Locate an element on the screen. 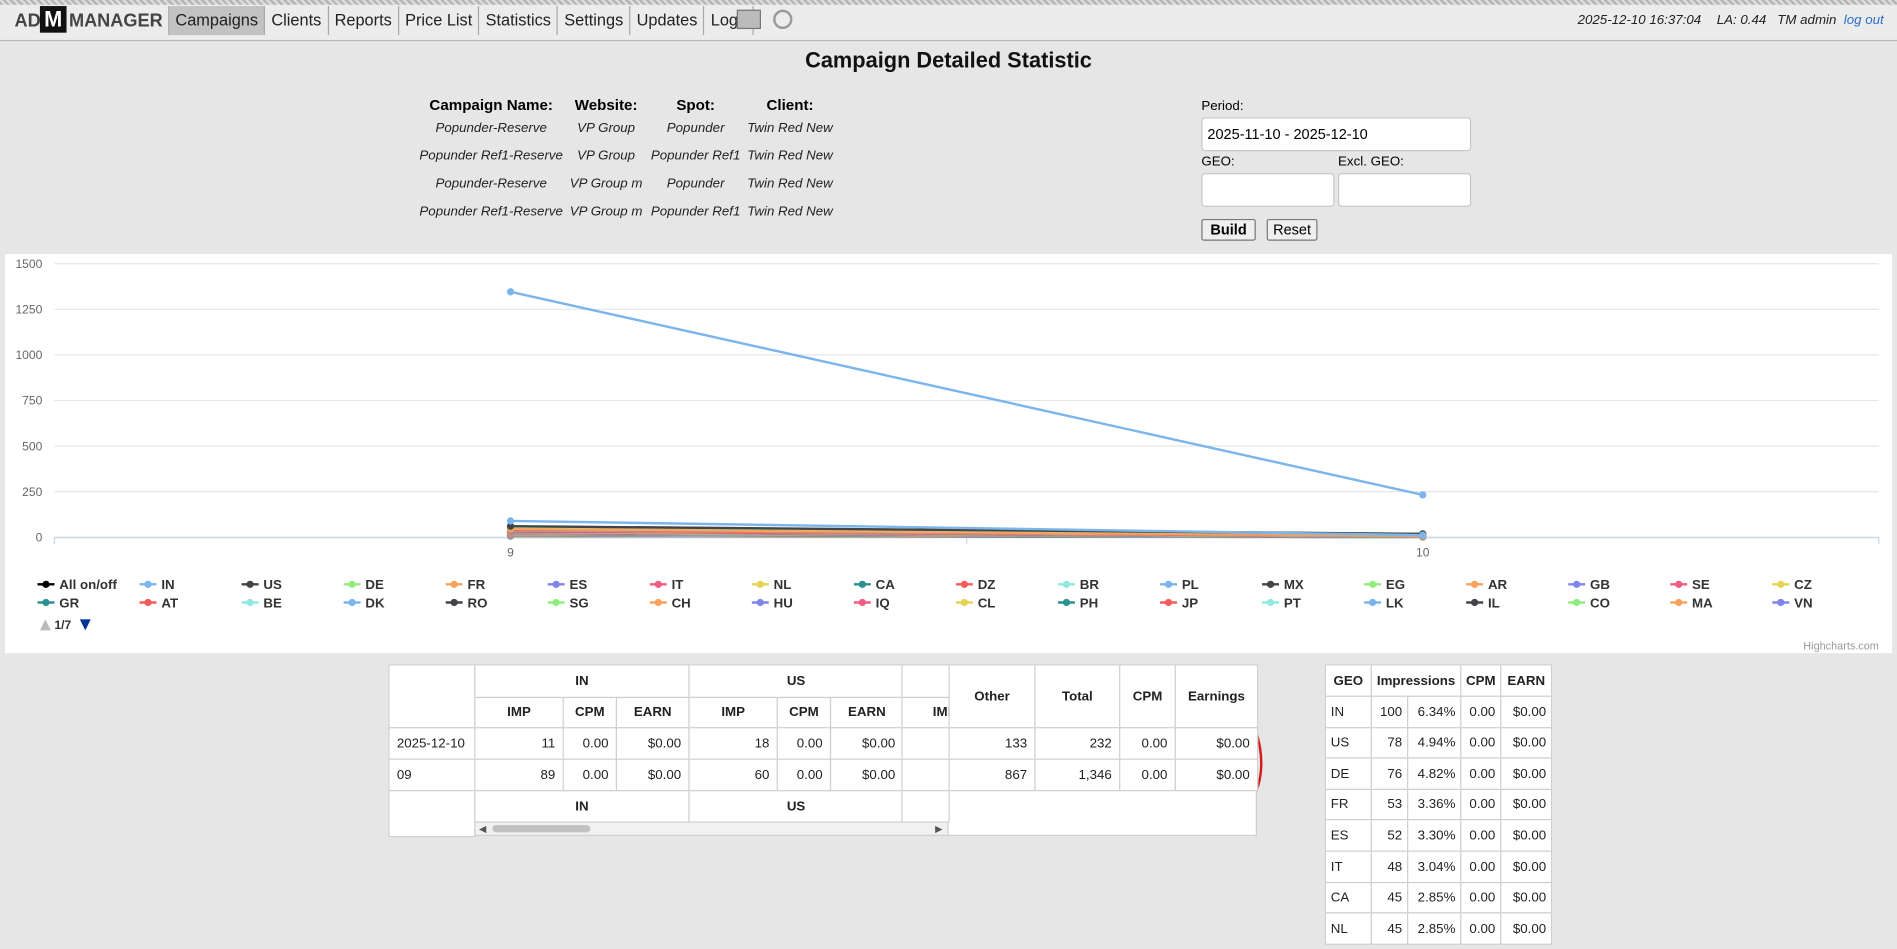 This screenshot has width=1897, height=949. nav-item: Reports is located at coordinates (364, 21).